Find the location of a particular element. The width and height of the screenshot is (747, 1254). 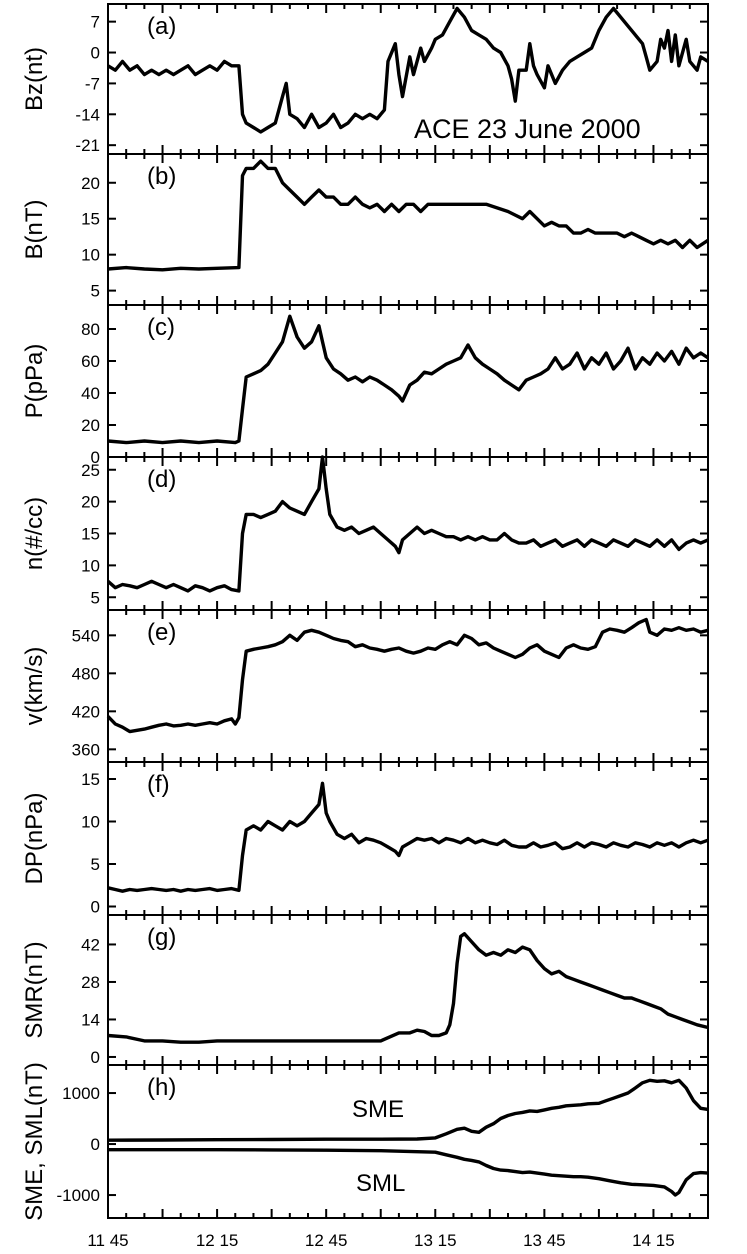

panel-c: 80 60 40 20 0 (c) P(pPa) is located at coordinates (365, 385).